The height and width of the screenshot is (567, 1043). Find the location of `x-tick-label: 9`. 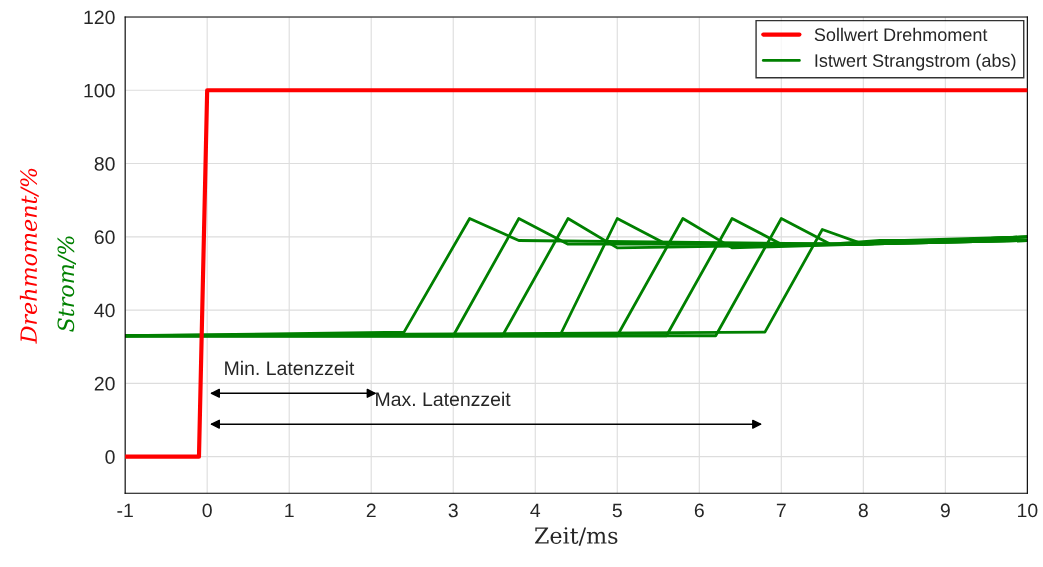

x-tick-label: 9 is located at coordinates (945, 510).